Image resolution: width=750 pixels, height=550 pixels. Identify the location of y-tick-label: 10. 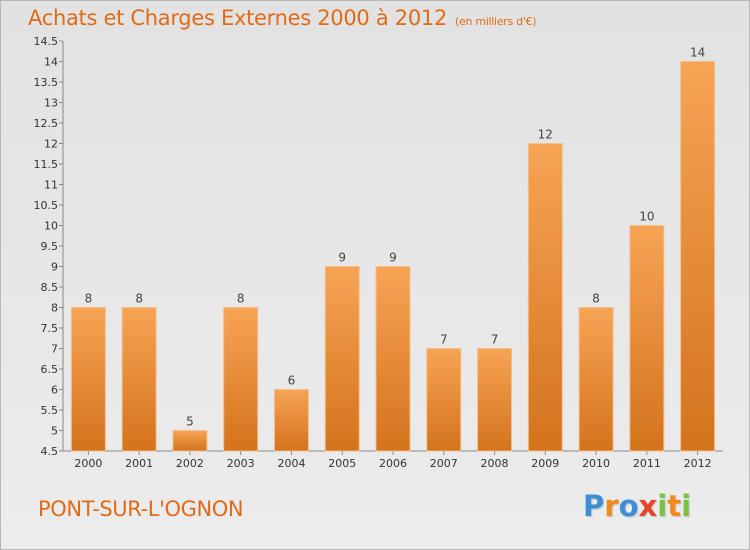
(51, 226).